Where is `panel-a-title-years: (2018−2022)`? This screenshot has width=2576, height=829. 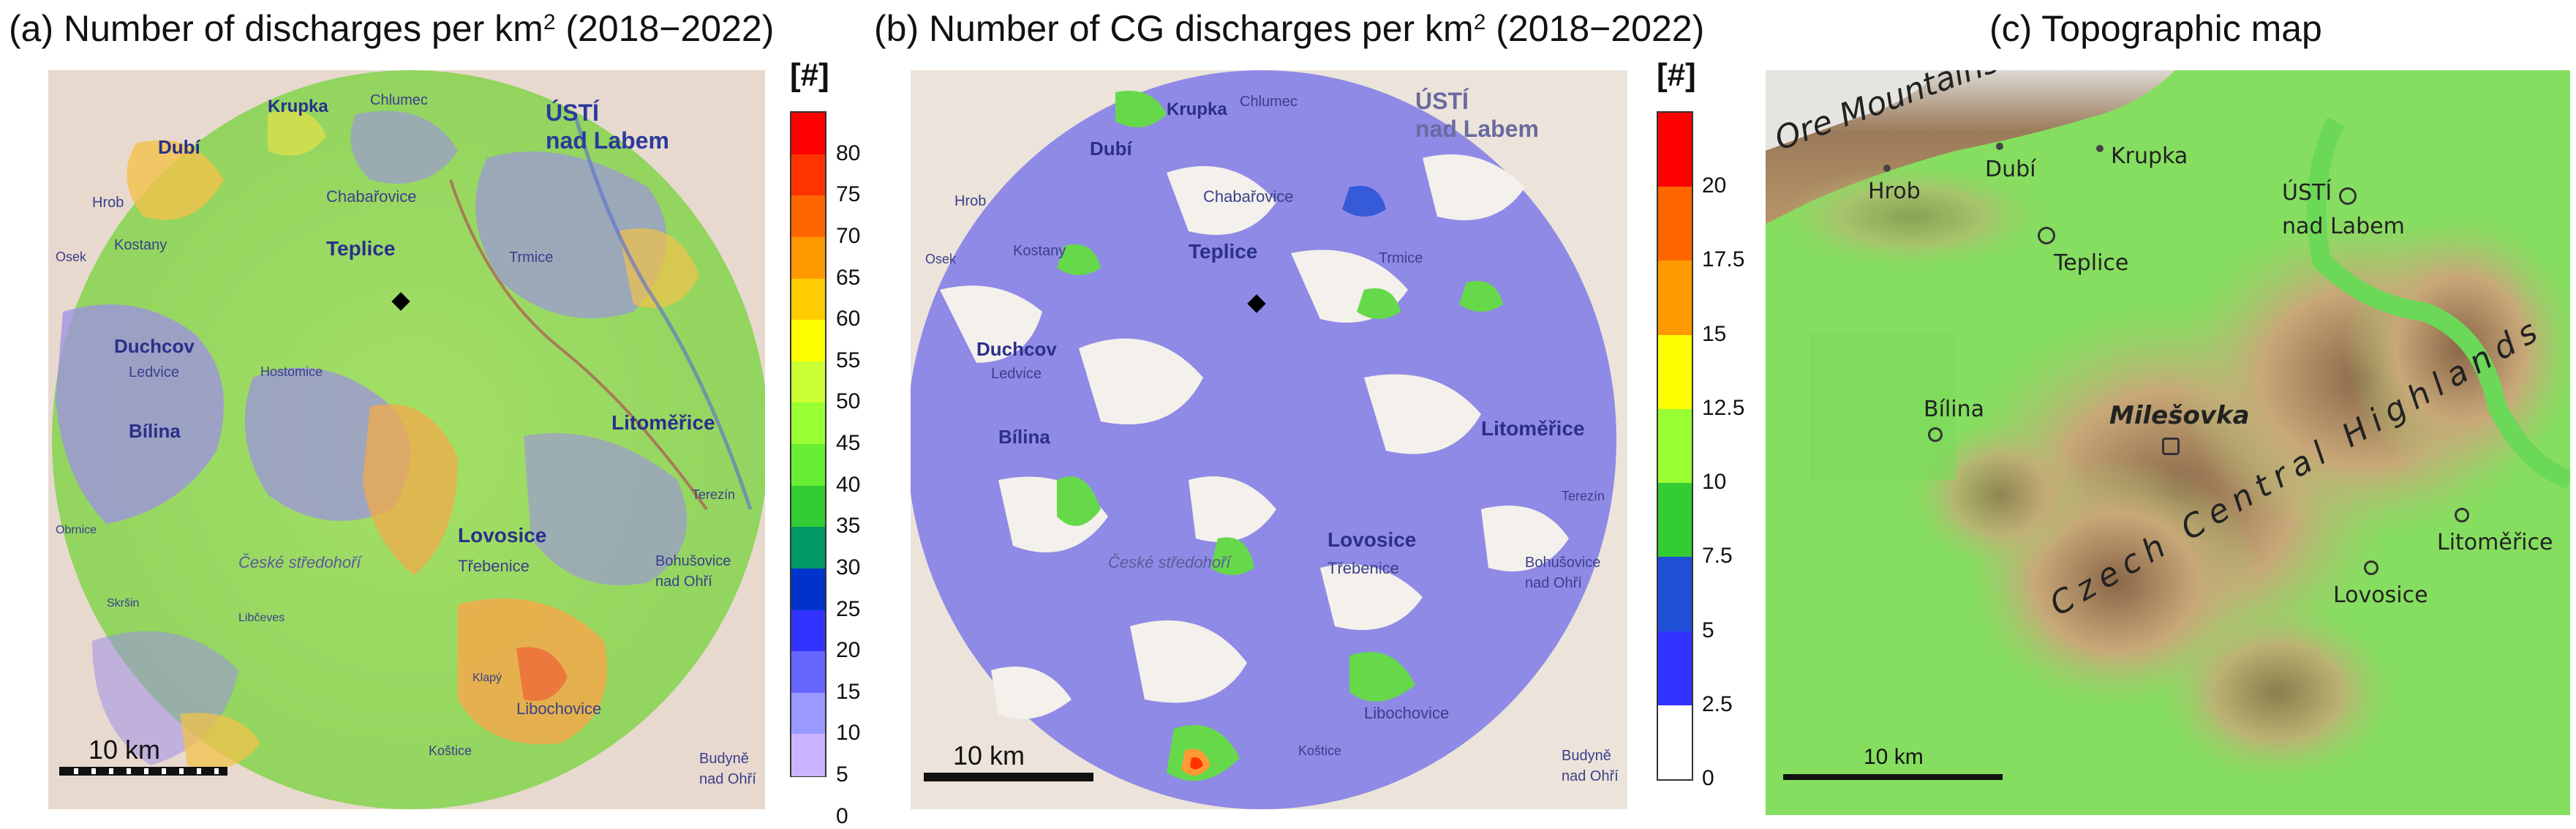
panel-a-title-years: (2018−2022) is located at coordinates (665, 29).